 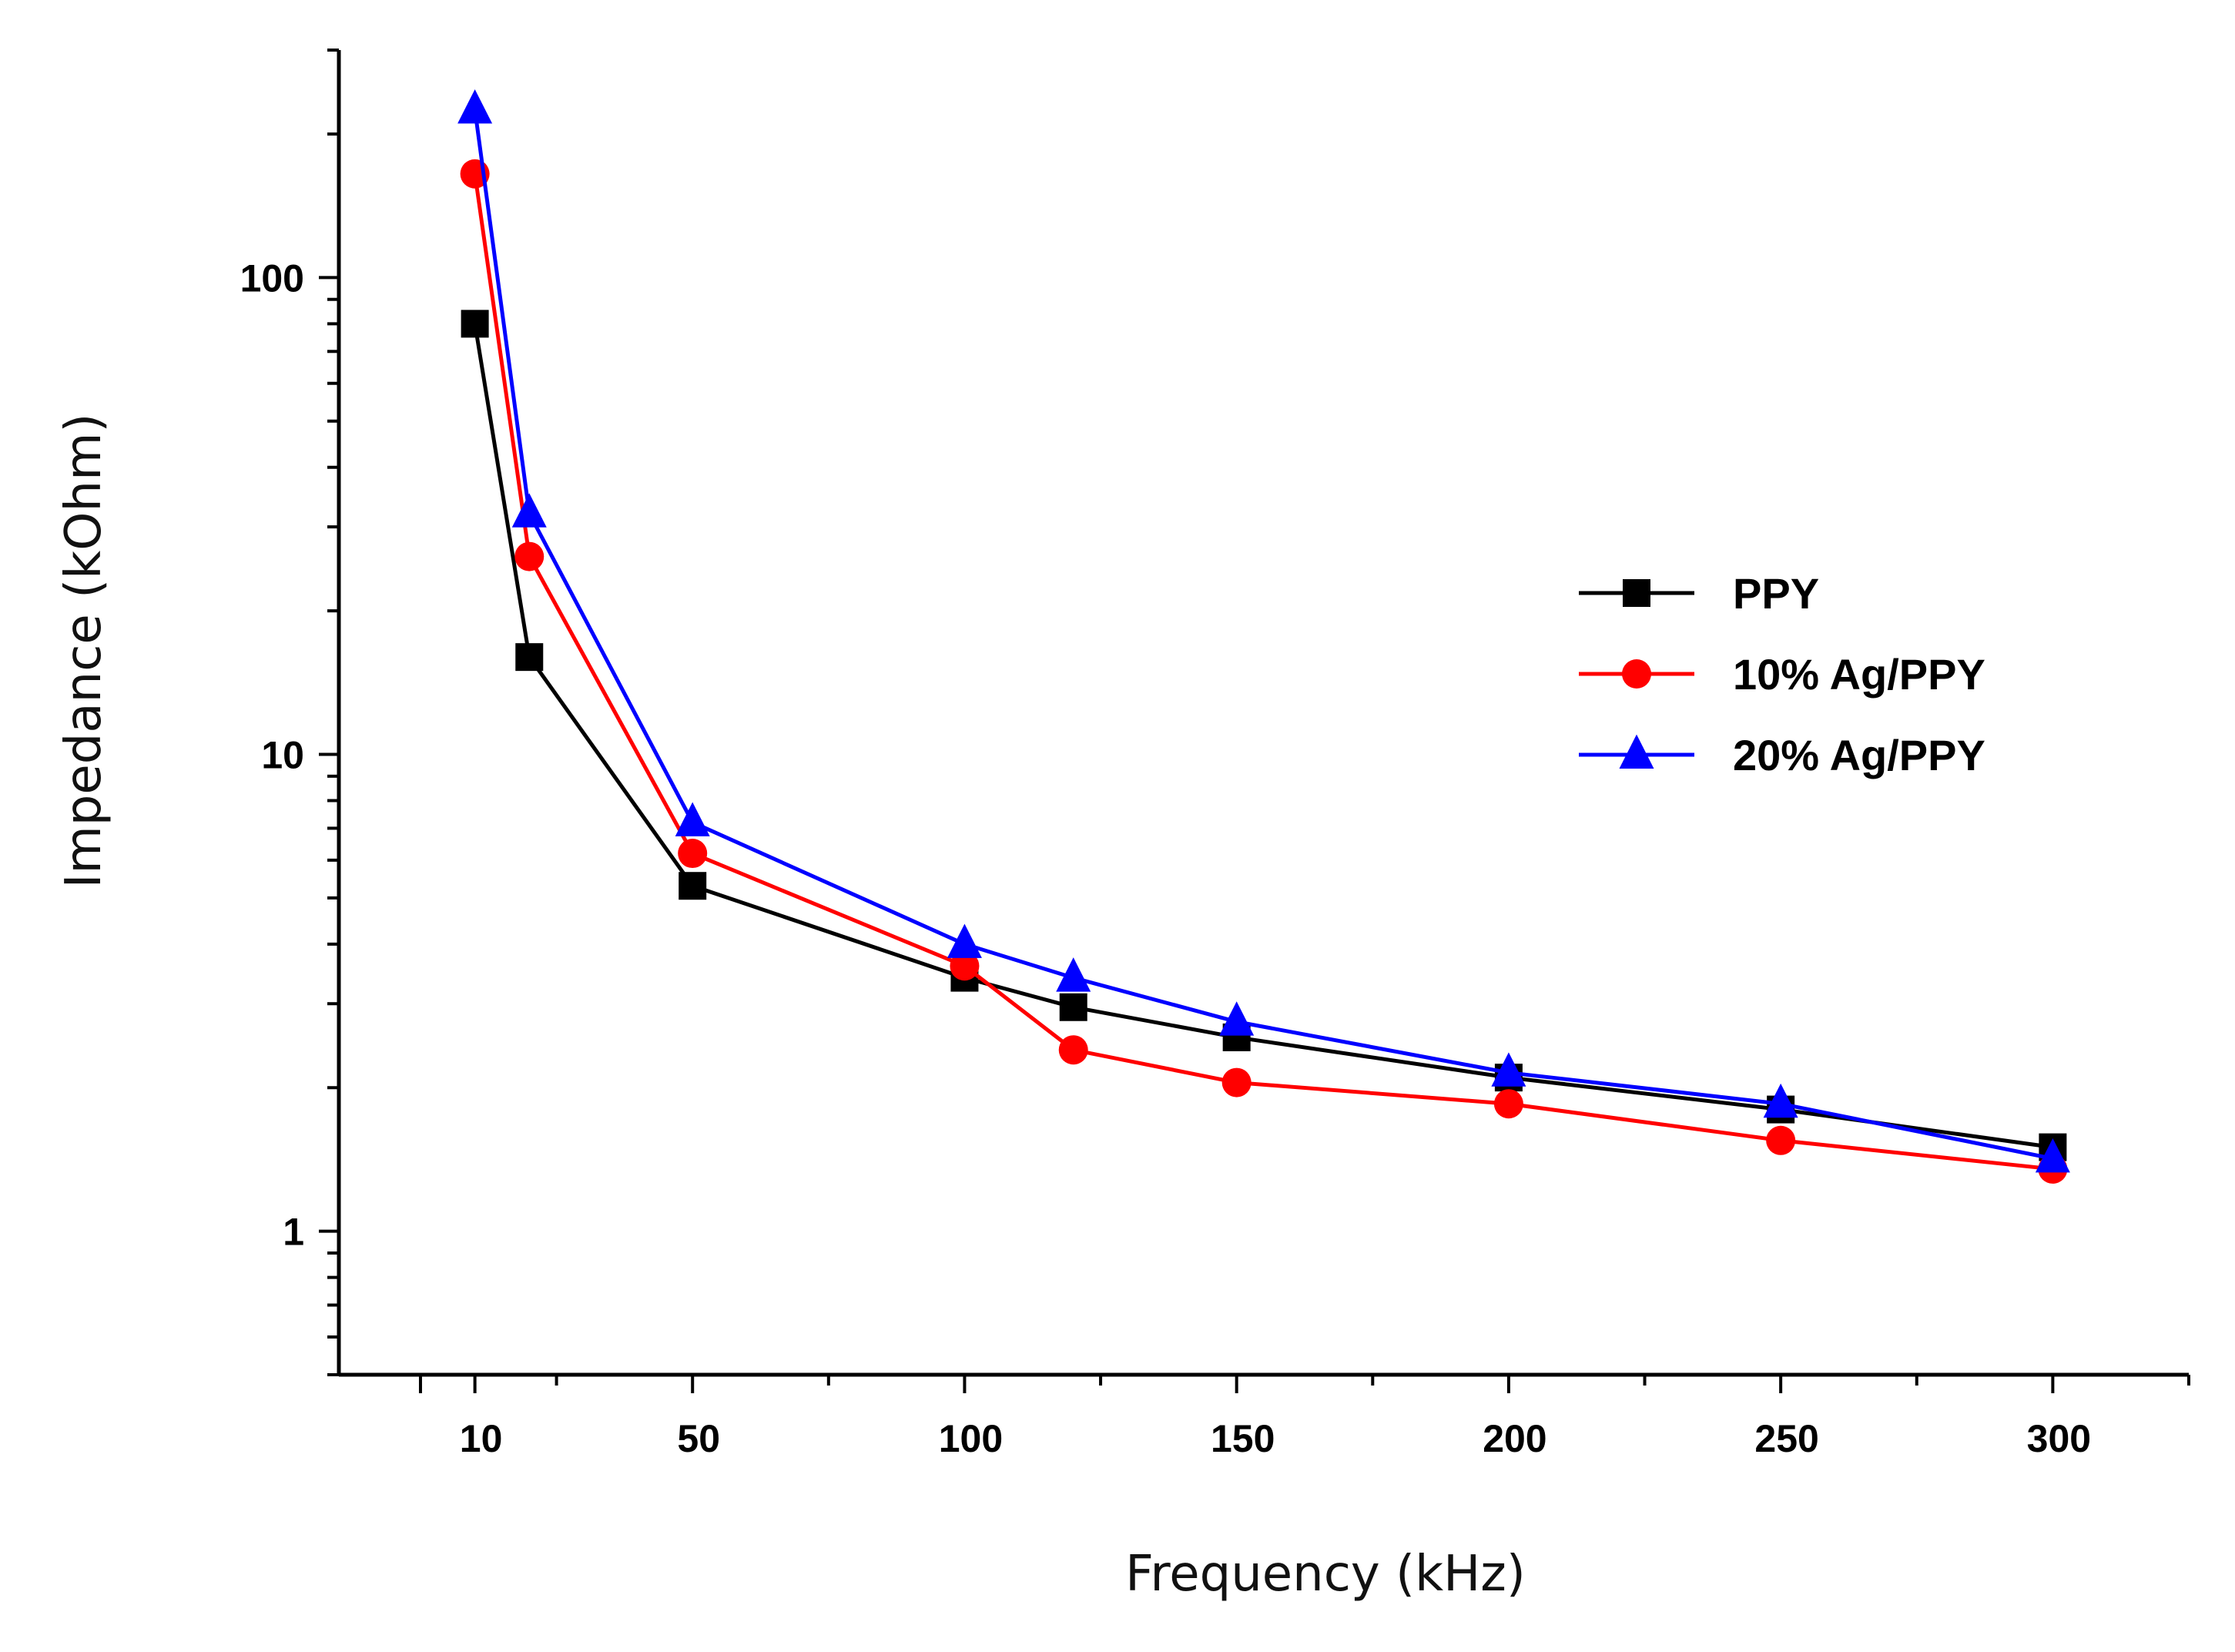 What do you see at coordinates (1326, 1574) in the screenshot?
I see `x-axis-title: Frequency (kHz)` at bounding box center [1326, 1574].